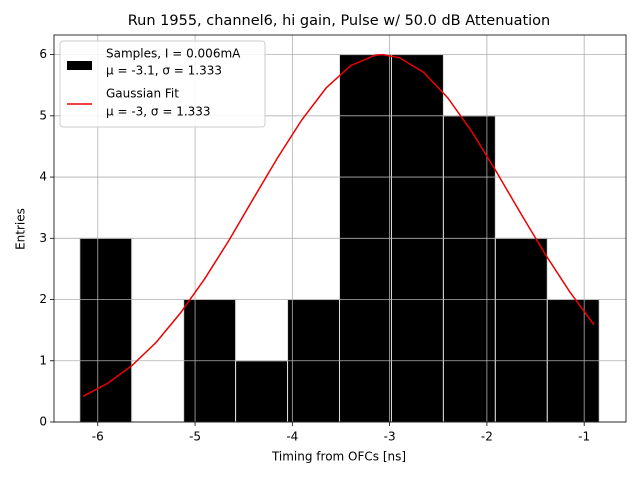 The height and width of the screenshot is (480, 640). I want to click on legend-label: μ = -3.1, σ = 1.333, so click(164, 71).